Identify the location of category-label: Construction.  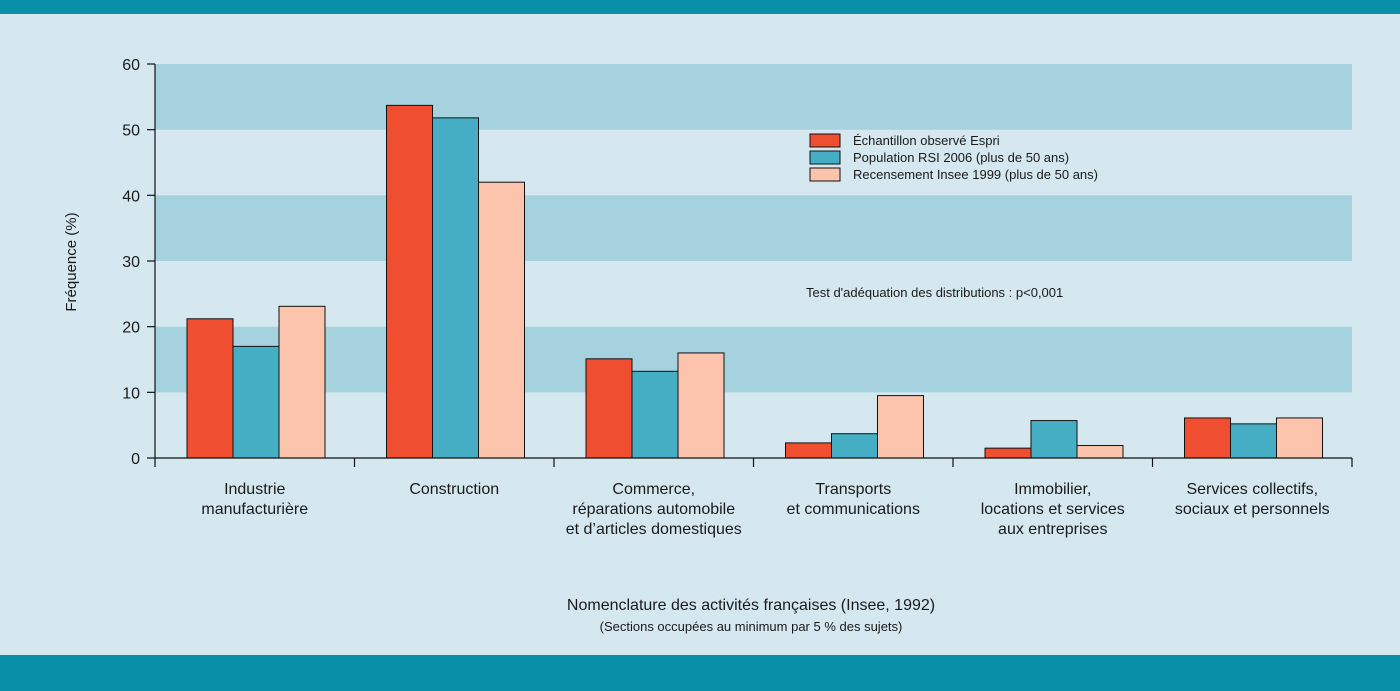
(454, 489).